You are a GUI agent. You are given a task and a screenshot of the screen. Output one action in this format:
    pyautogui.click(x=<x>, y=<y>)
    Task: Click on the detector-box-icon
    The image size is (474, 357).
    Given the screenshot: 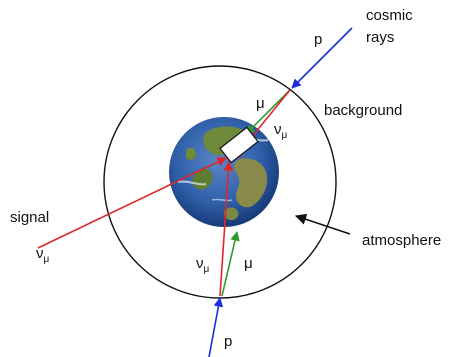 What is the action you would take?
    pyautogui.click(x=239, y=145)
    